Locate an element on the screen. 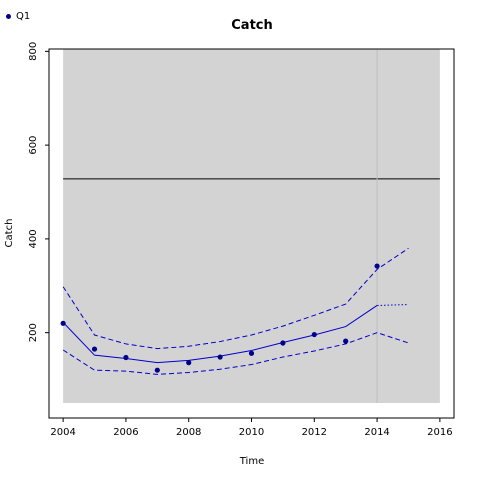  x-tick-label: 2008 is located at coordinates (188, 432).